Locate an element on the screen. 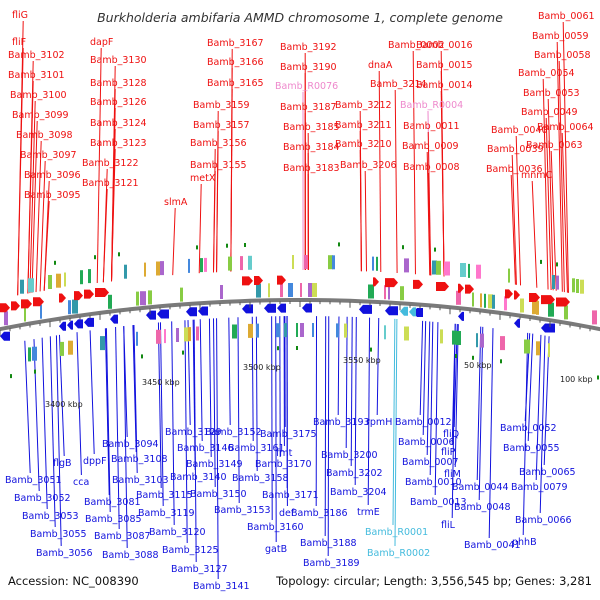 This screenshot has height=600, width=600. forward-gene-label: Bamb_3098 is located at coordinates (44, 135).